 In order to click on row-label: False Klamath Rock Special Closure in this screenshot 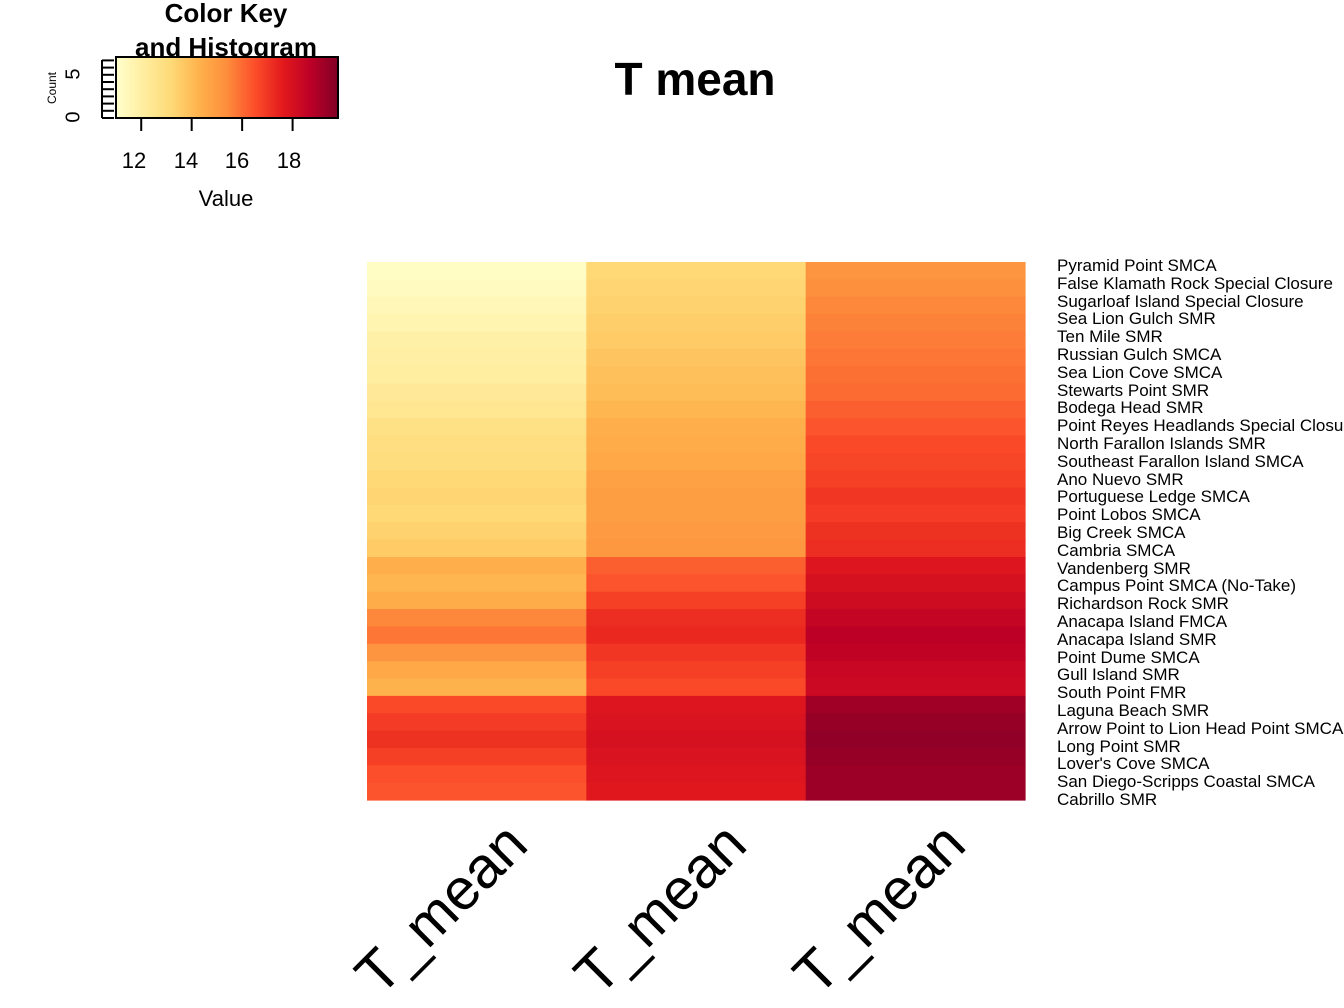, I will do `click(1195, 283)`.